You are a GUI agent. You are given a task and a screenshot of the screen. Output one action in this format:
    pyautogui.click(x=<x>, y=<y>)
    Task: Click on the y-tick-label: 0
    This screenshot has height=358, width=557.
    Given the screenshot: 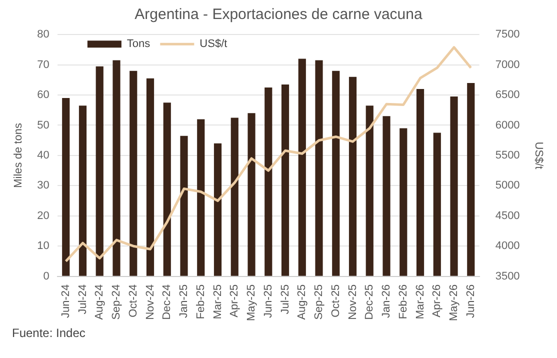 What is the action you would take?
    pyautogui.click(x=46, y=276)
    